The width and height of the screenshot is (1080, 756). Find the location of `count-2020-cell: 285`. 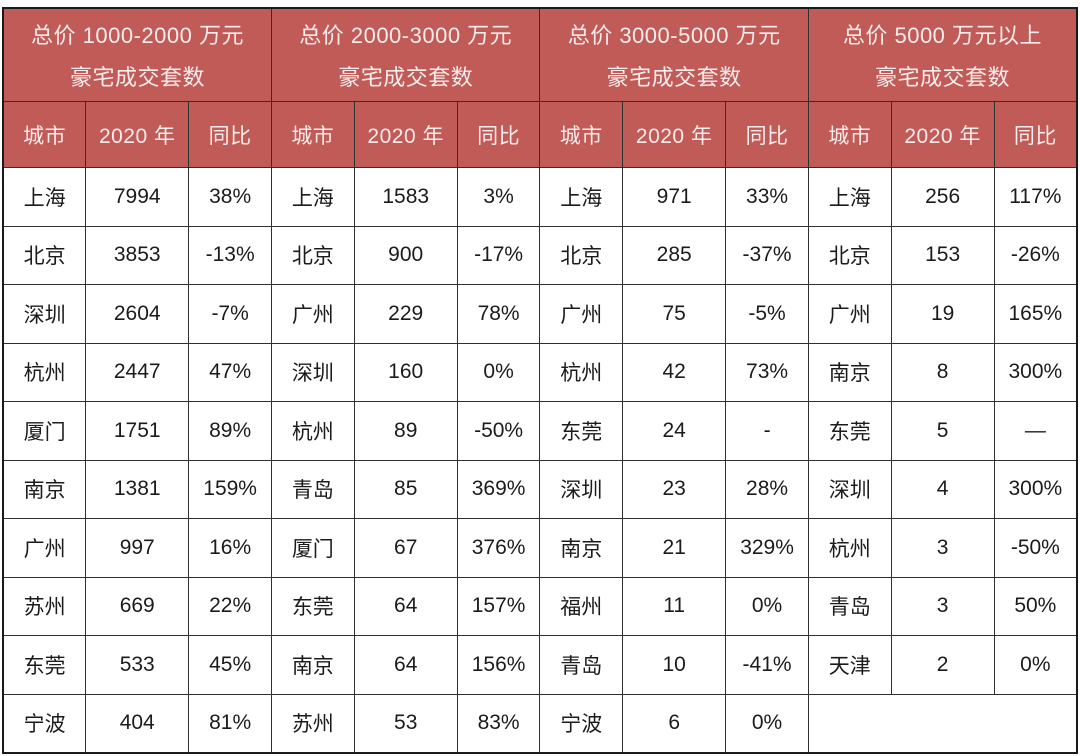

count-2020-cell: 285 is located at coordinates (674, 255).